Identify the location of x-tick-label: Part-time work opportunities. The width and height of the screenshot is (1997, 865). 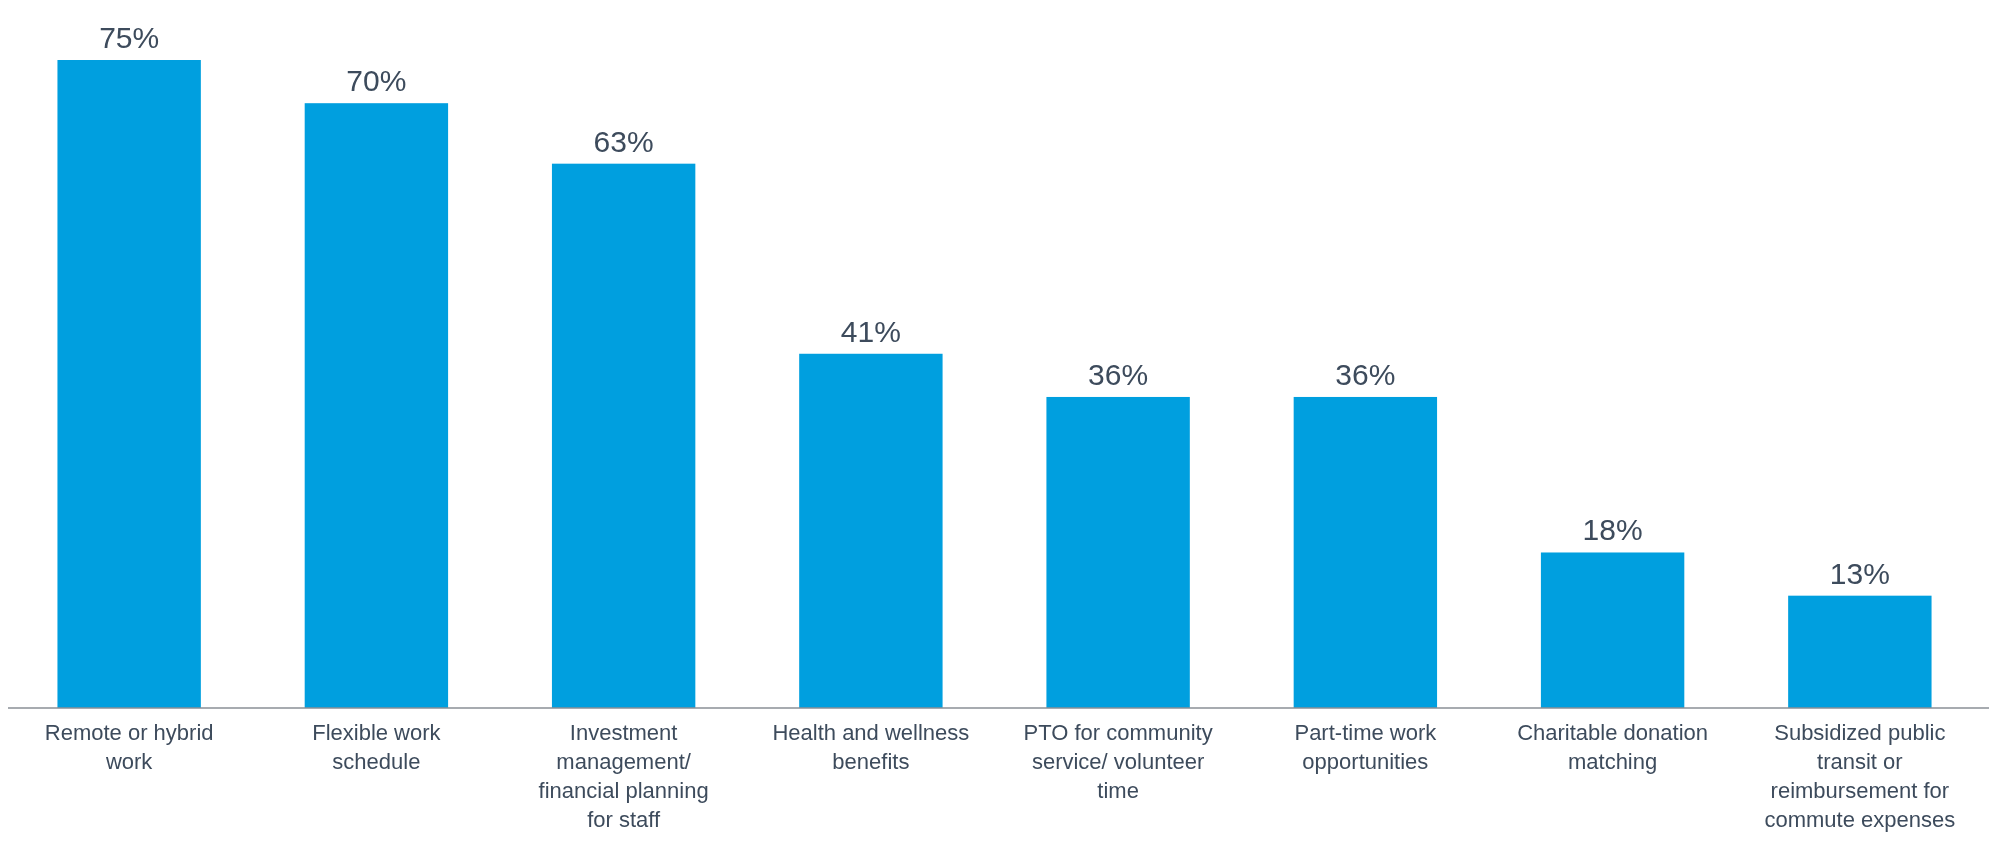
(1366, 747).